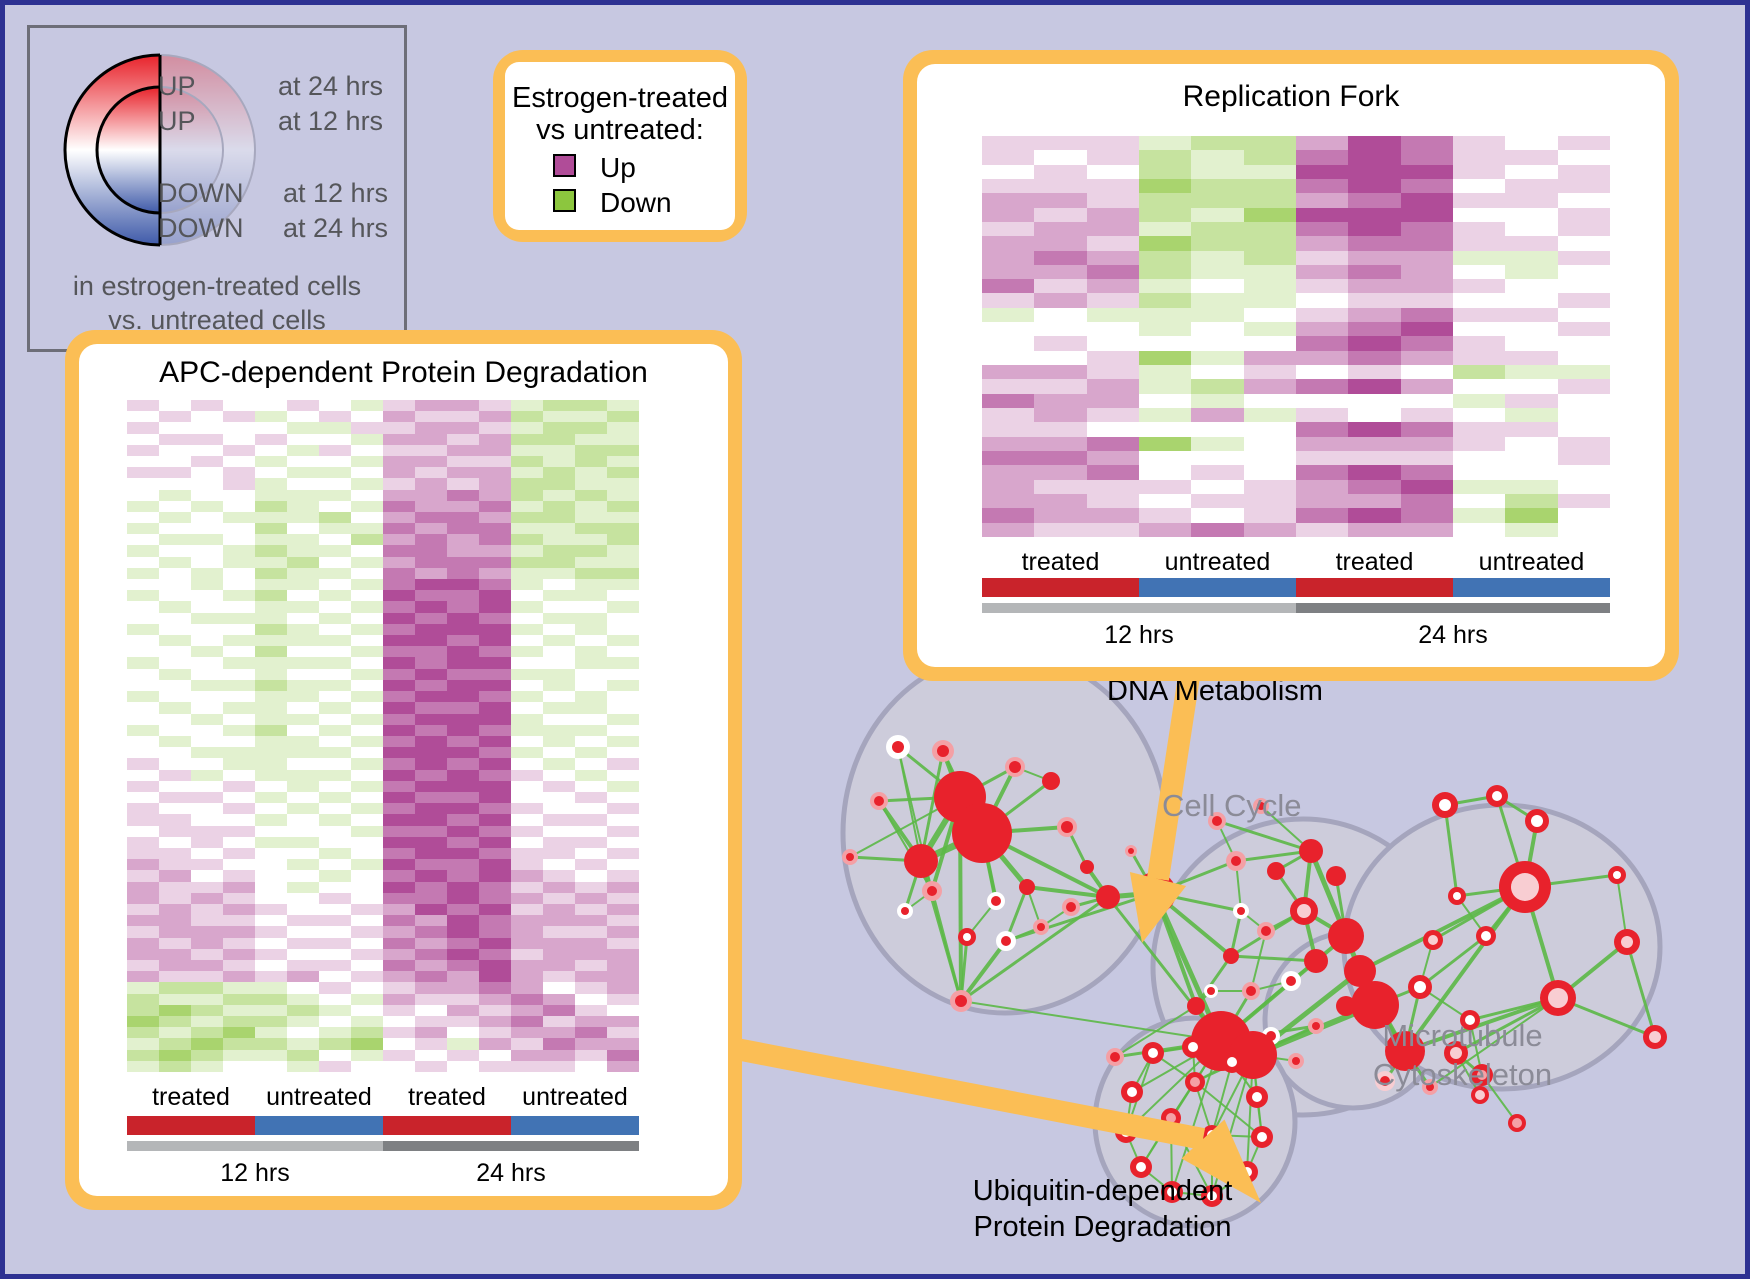 The height and width of the screenshot is (1279, 1750). Describe the element at coordinates (575, 1097) in the screenshot. I see `apc-group-untreated-24: untreated` at that location.